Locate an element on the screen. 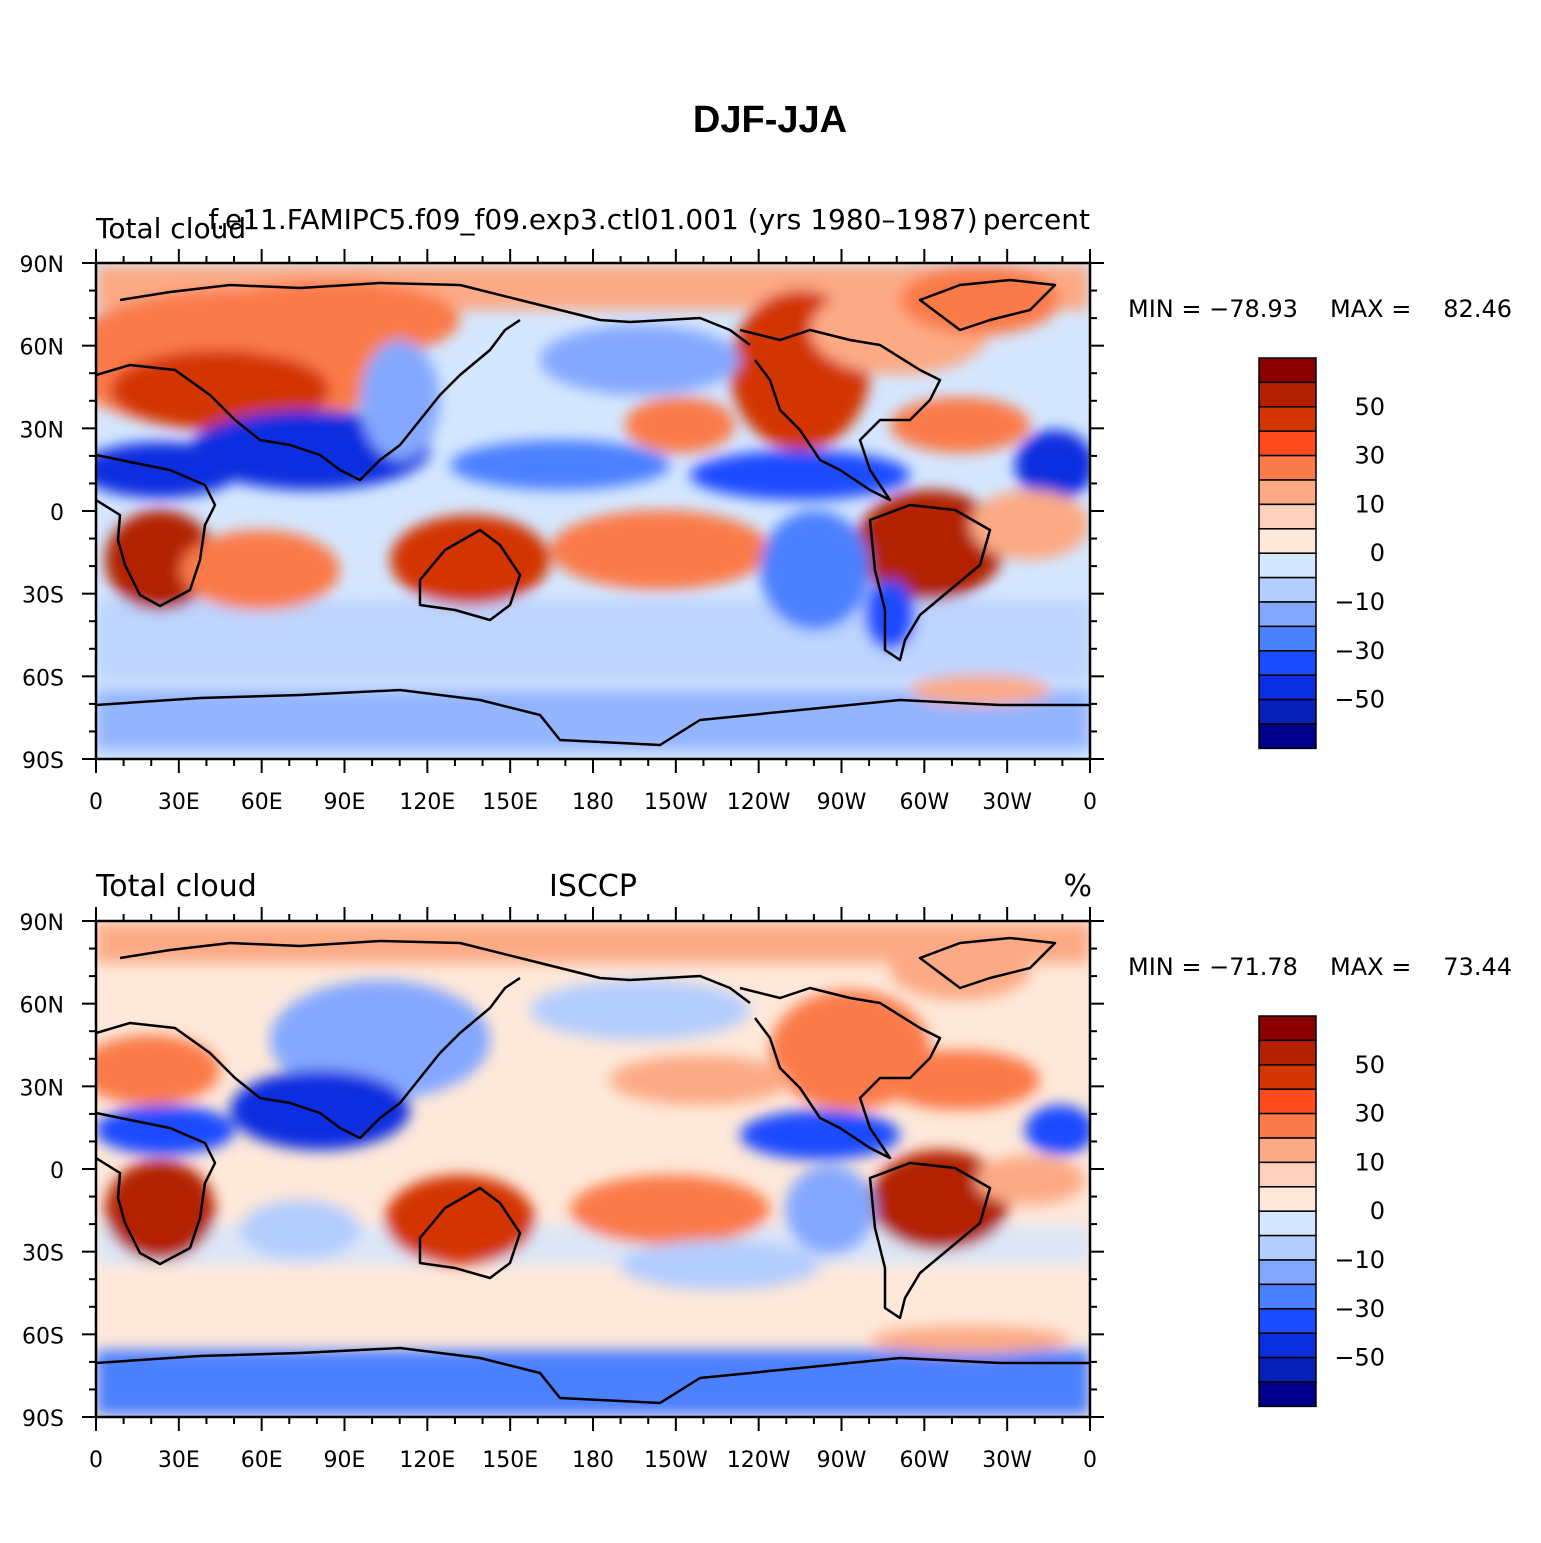  panel-center-title: ISCCP is located at coordinates (593, 886).